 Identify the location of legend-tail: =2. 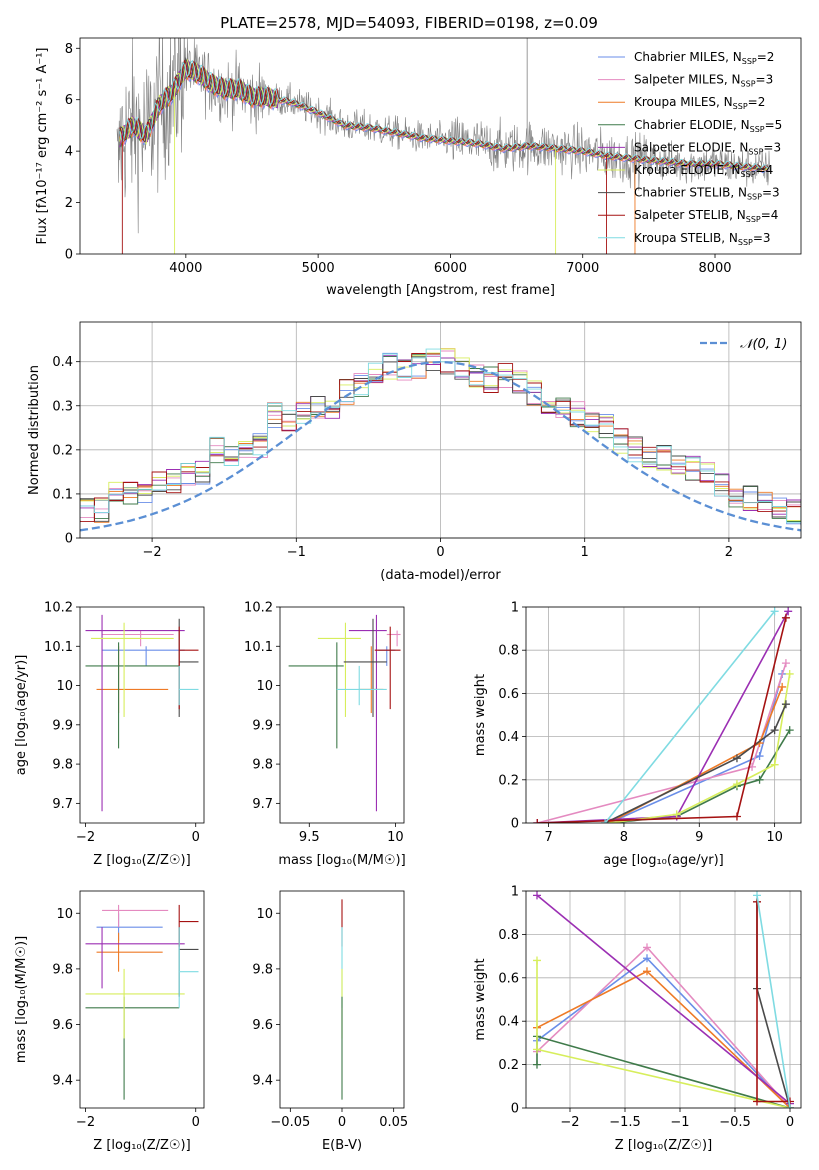
(757, 102).